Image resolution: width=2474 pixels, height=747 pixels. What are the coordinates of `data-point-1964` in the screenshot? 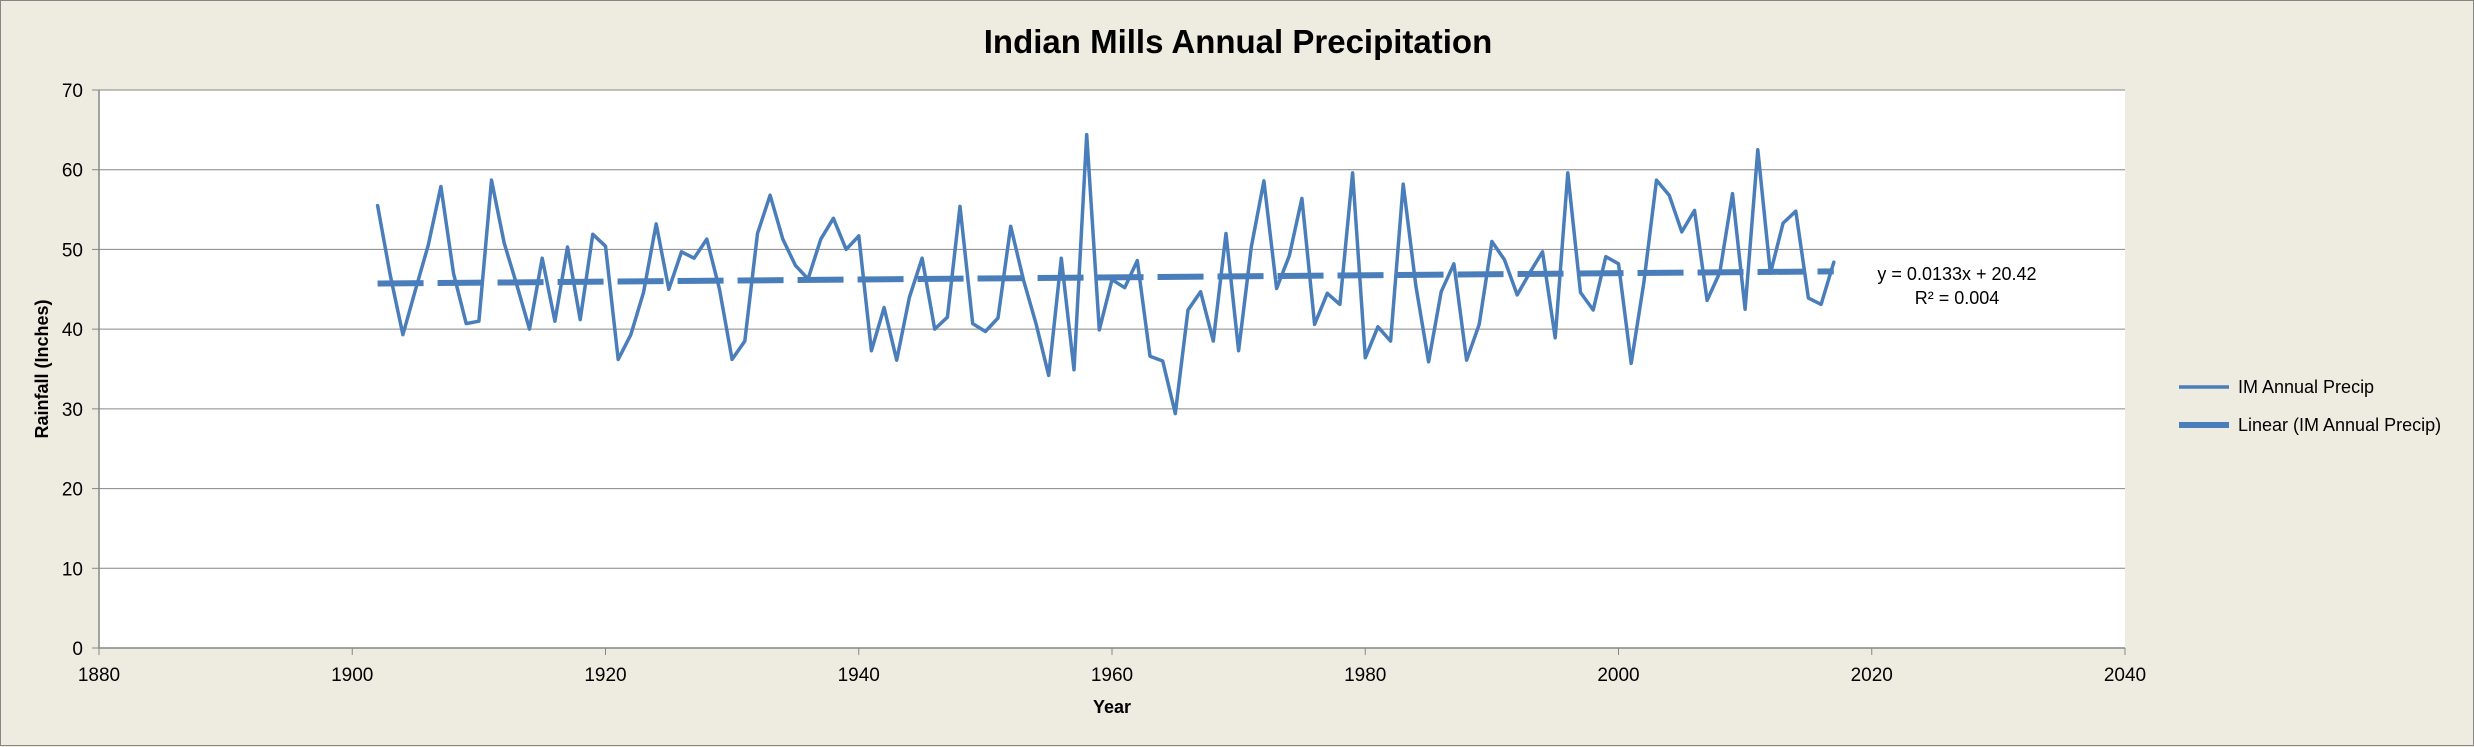 It's located at (1163, 361).